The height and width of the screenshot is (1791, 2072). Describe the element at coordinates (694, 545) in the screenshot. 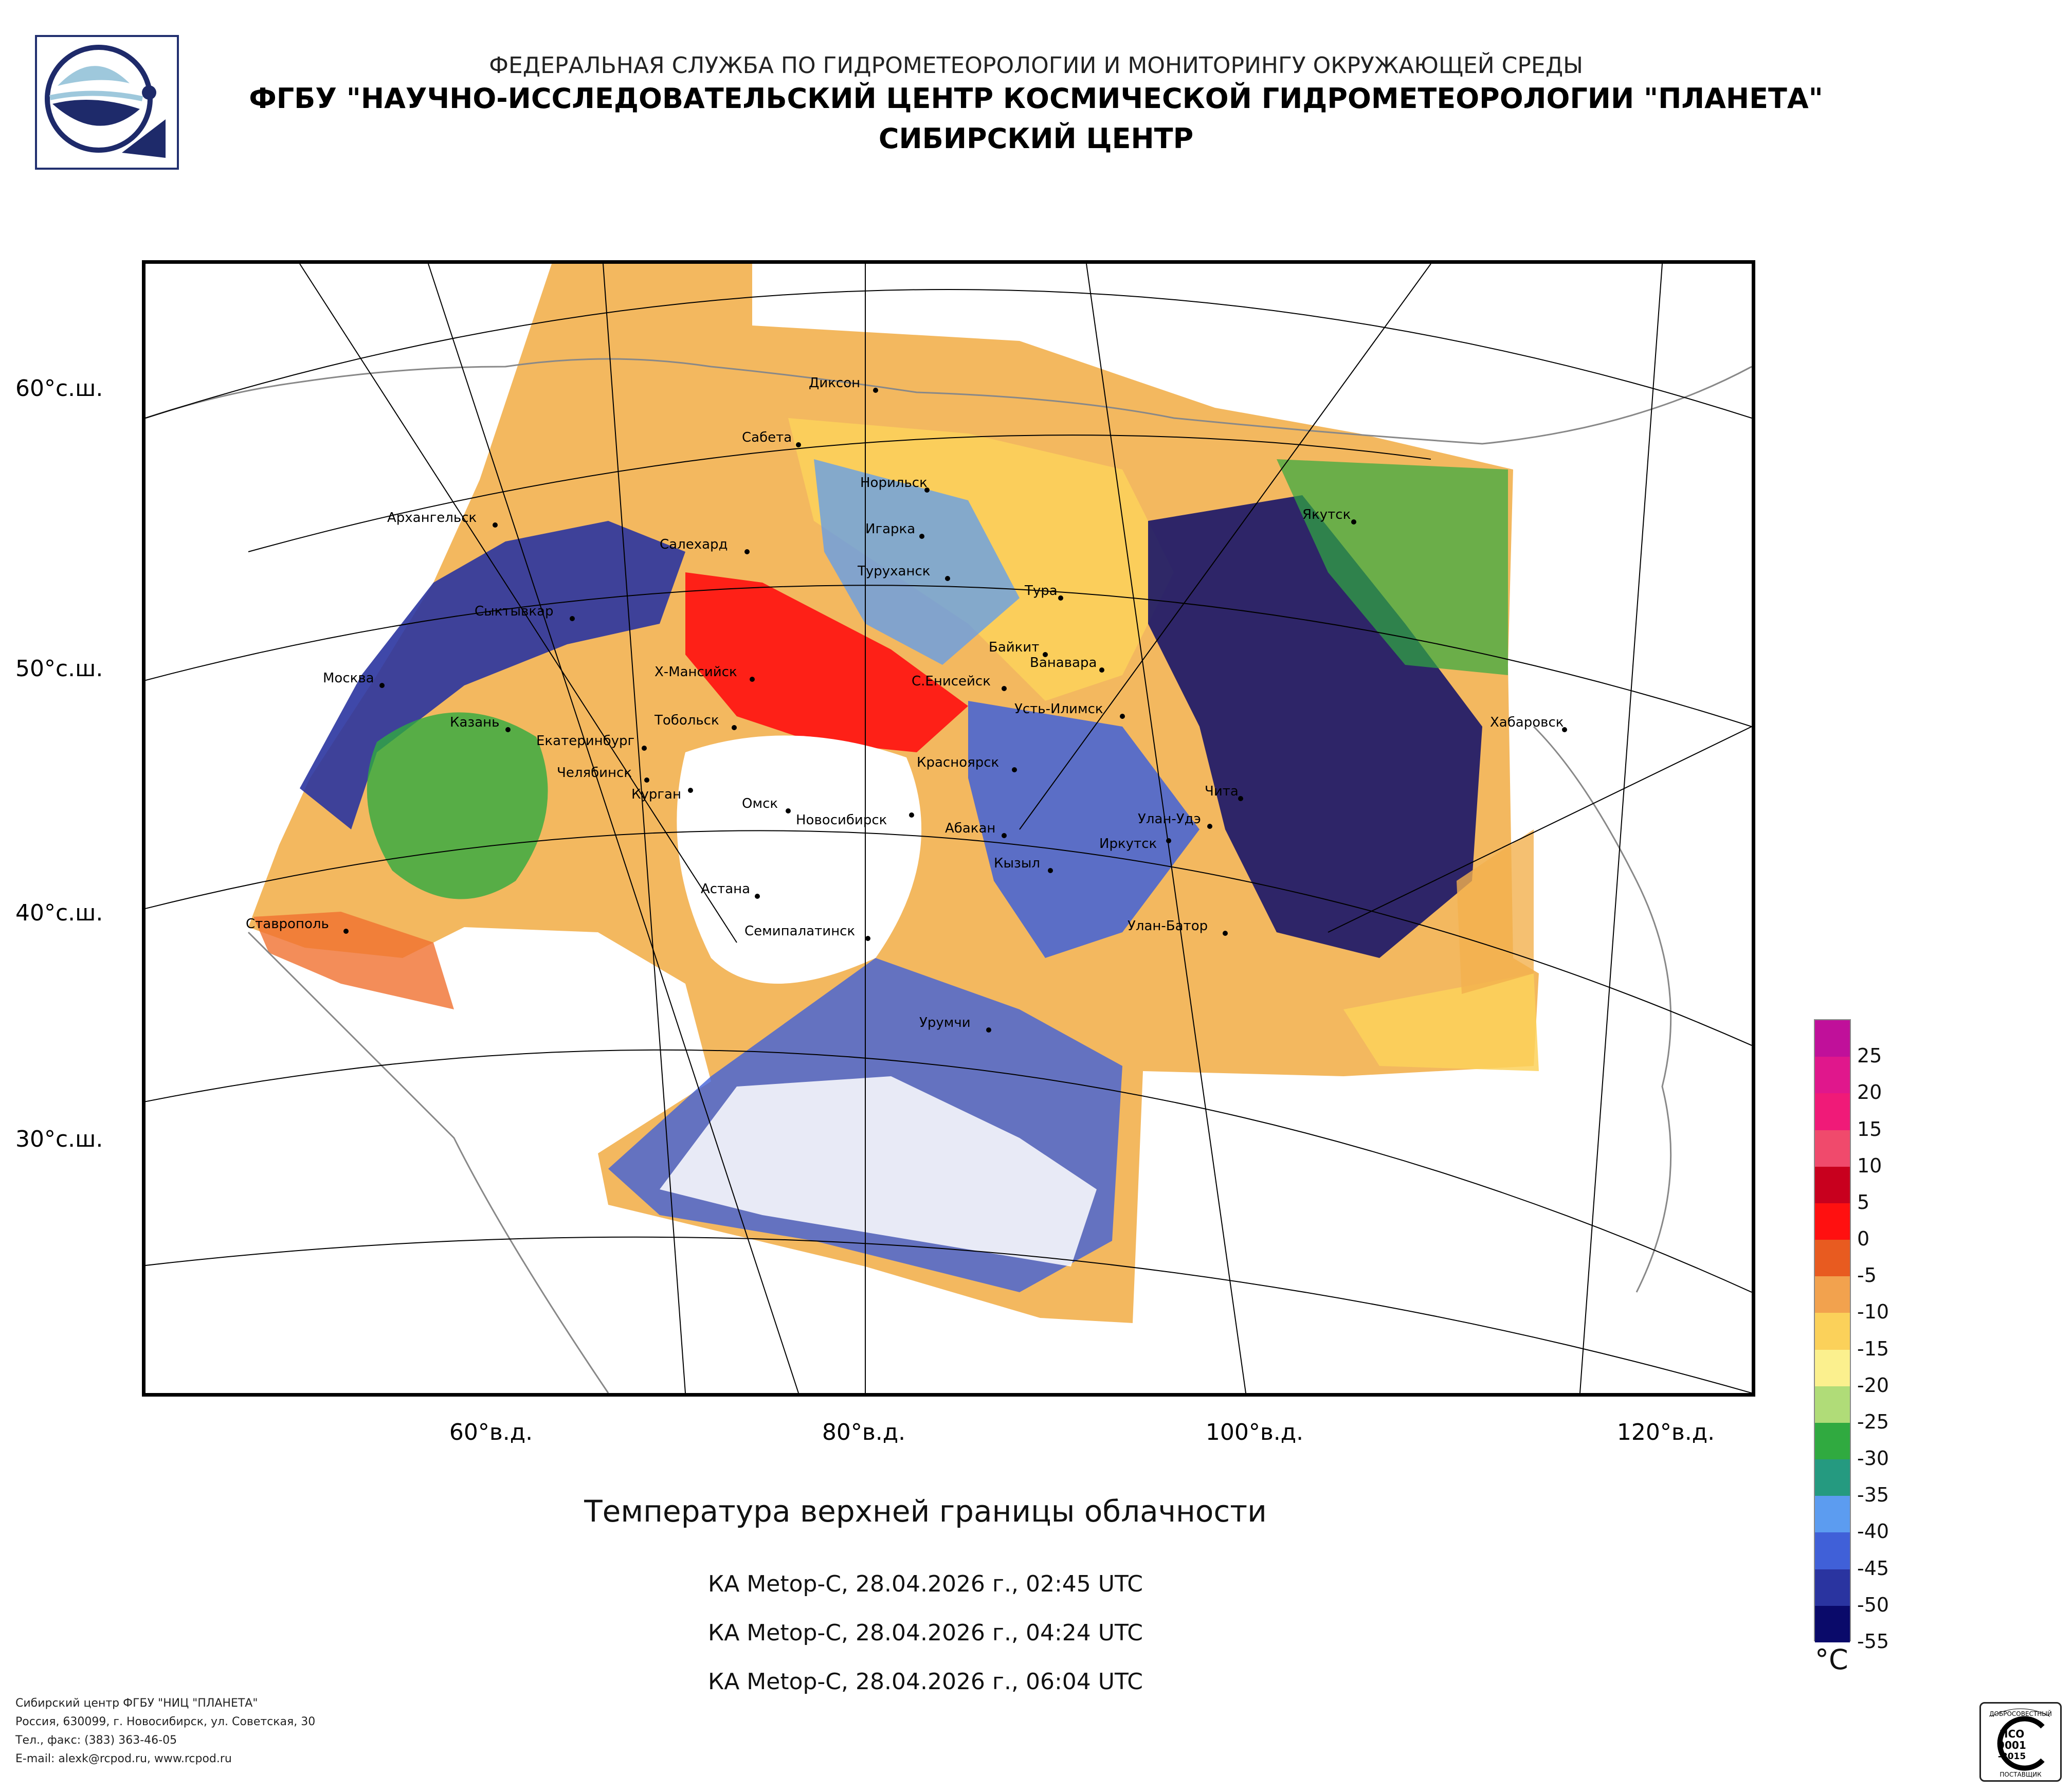

I see `city-label: Салехард` at that location.